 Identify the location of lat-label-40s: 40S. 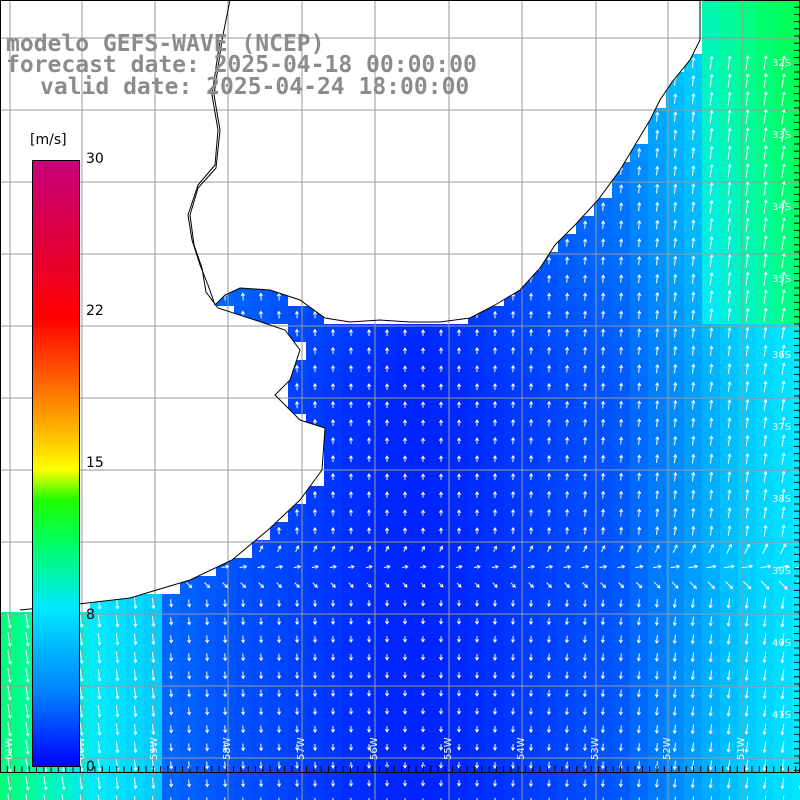
(781, 643).